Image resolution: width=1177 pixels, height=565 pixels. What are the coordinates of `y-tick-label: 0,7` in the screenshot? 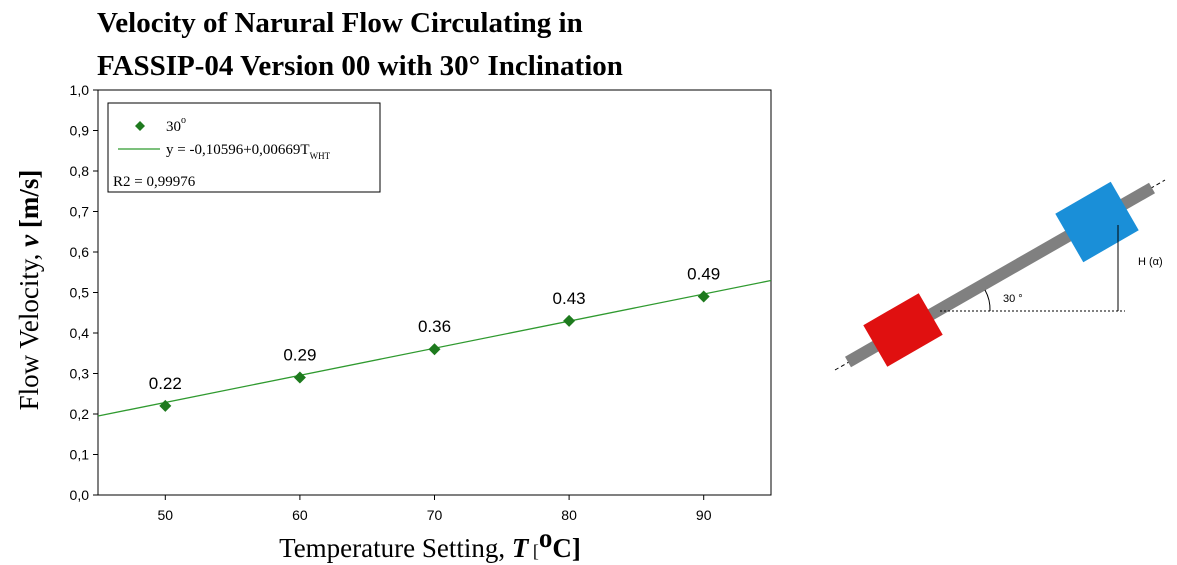 It's located at (80, 212).